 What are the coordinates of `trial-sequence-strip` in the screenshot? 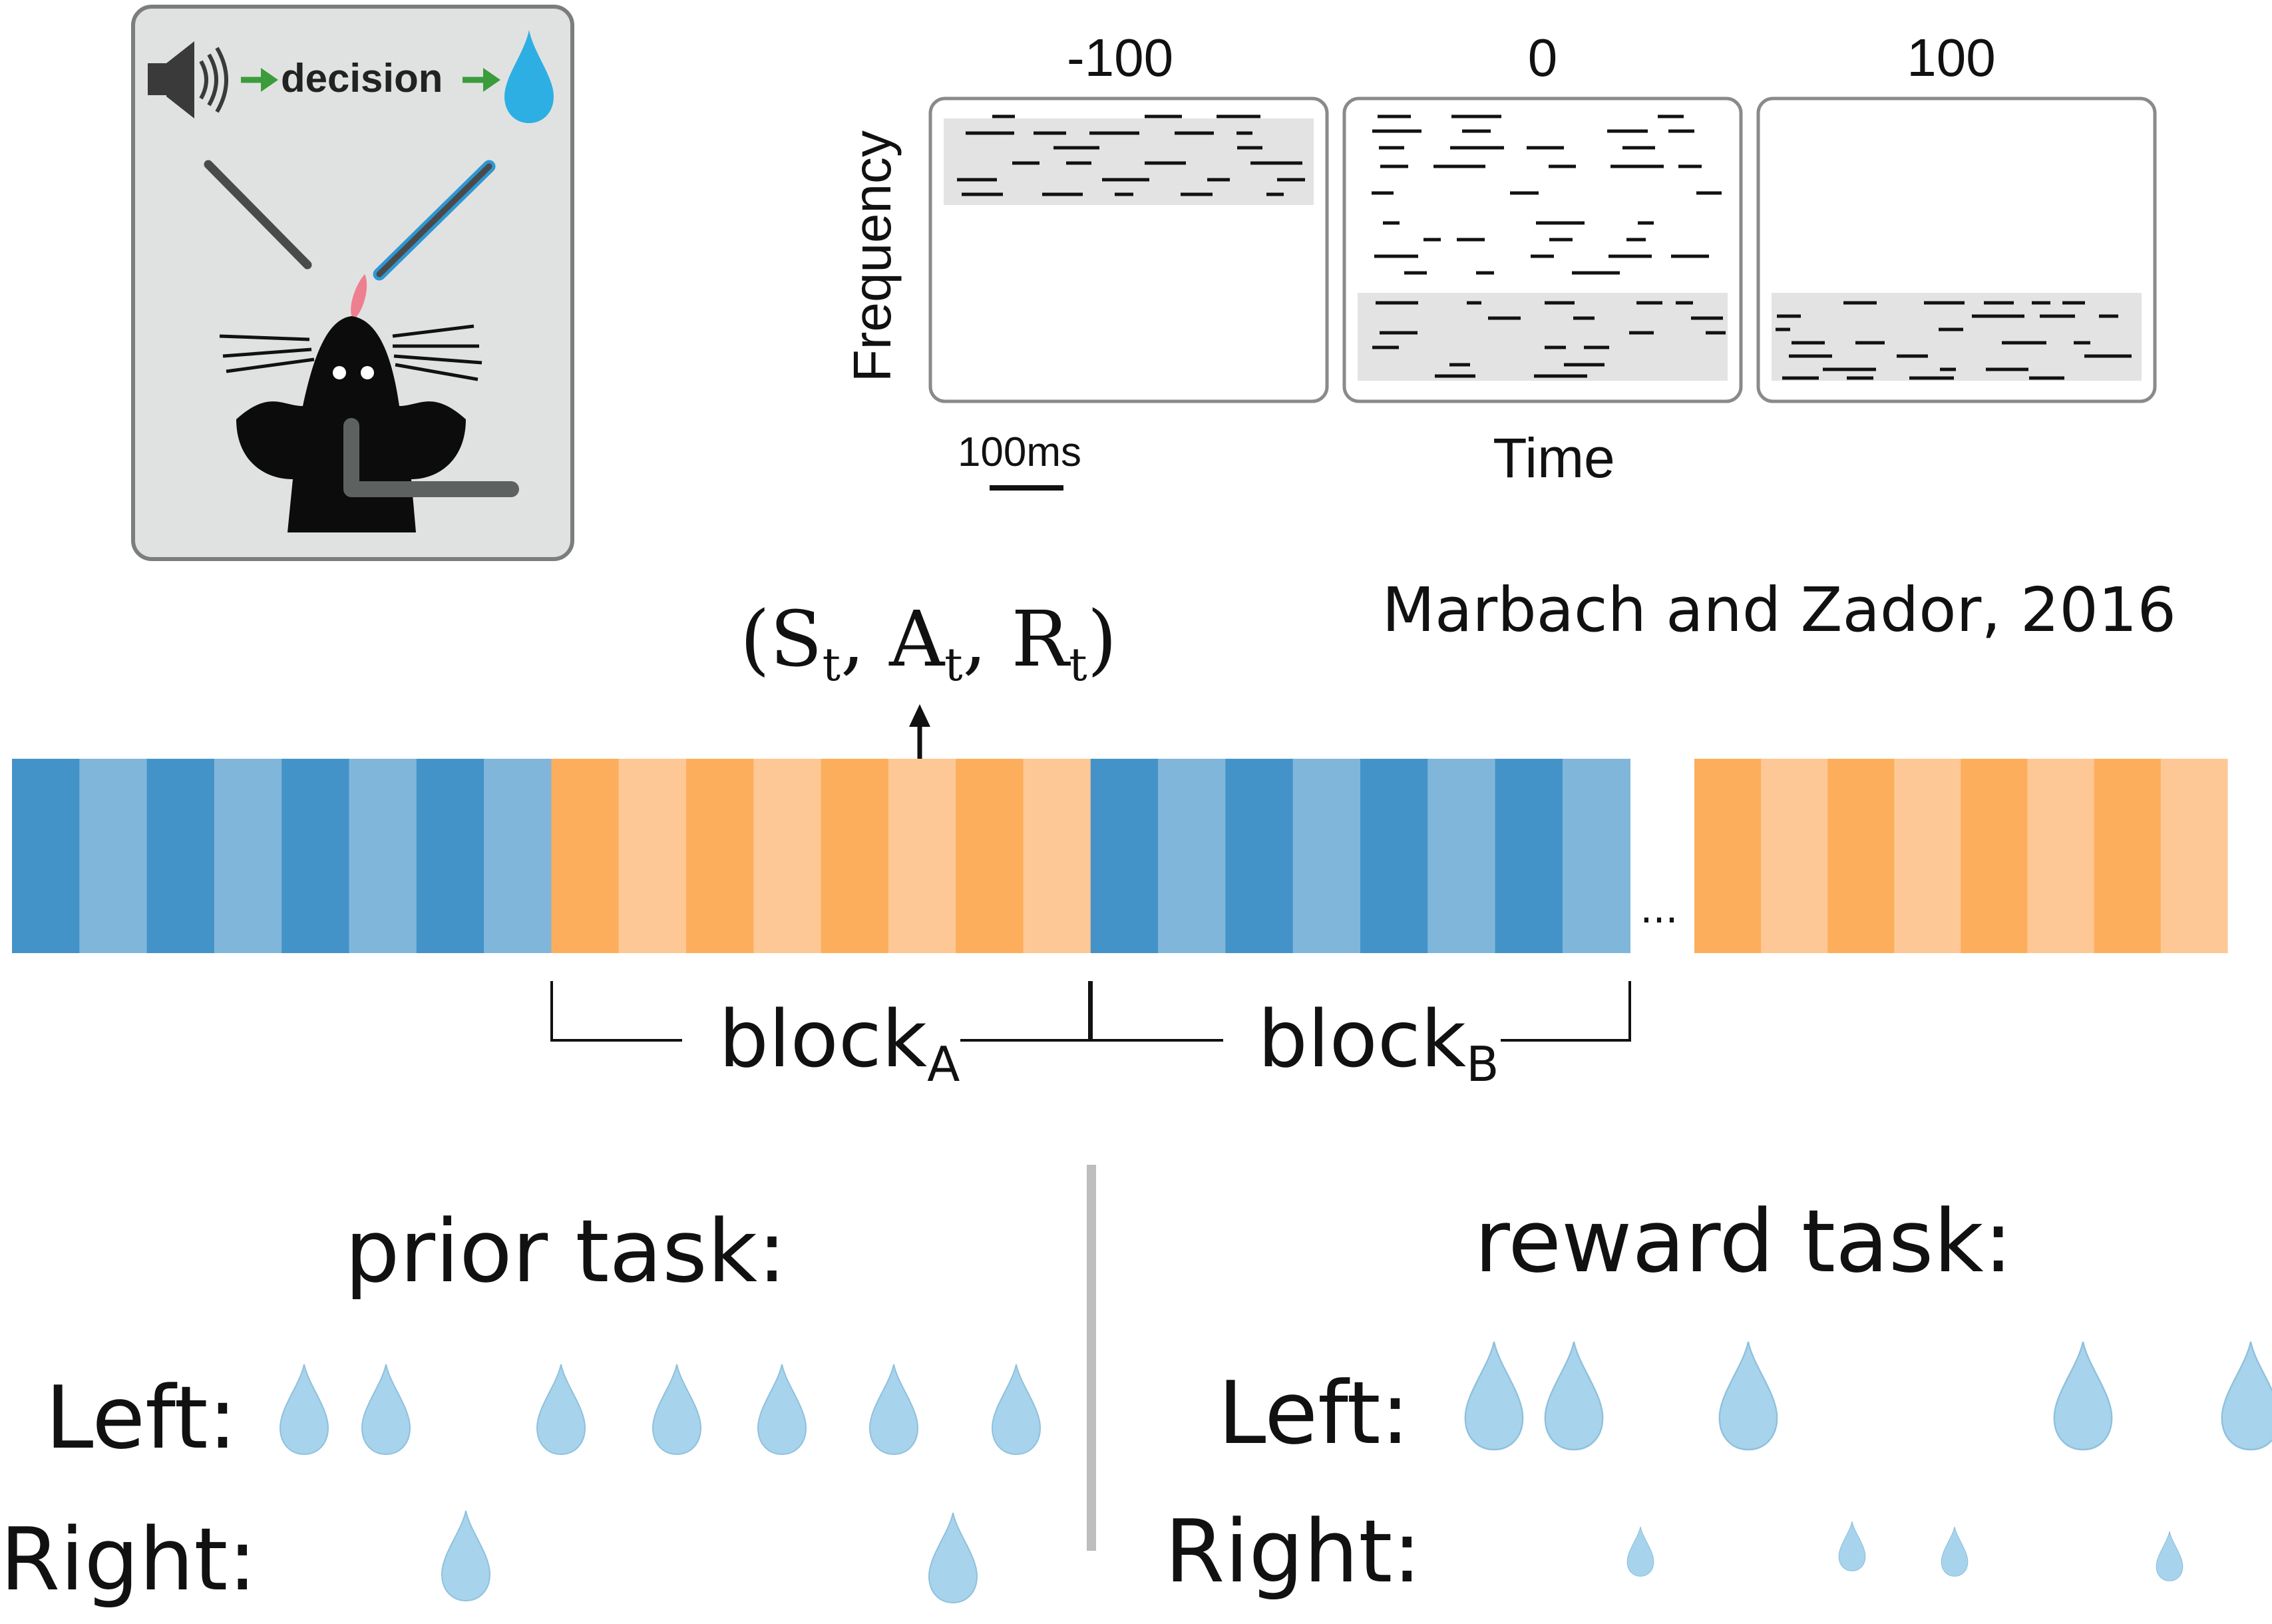 It's located at (1120, 856).